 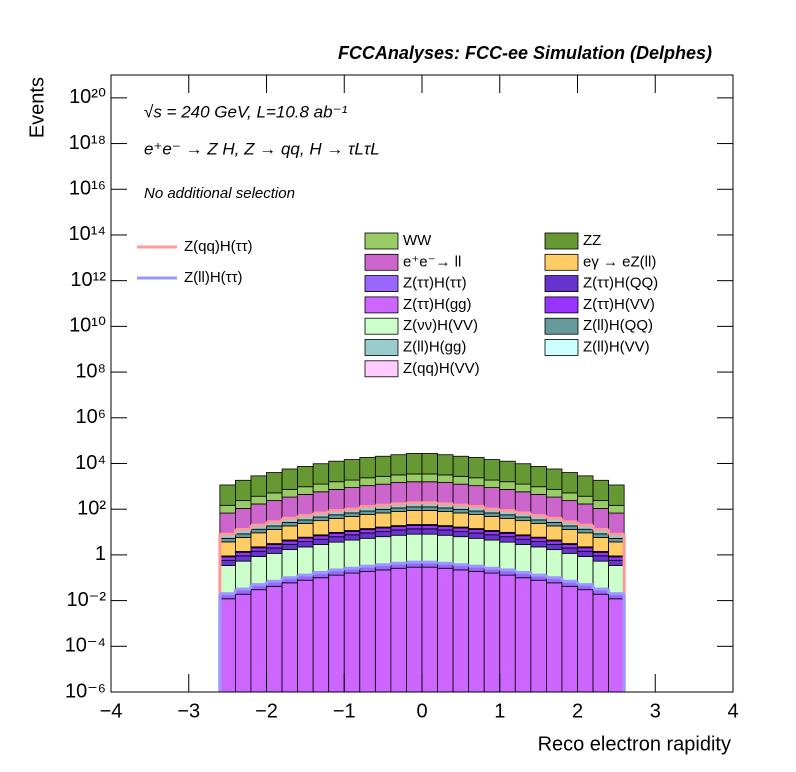 What do you see at coordinates (100, 554) in the screenshot?
I see `y-tick-label: 1` at bounding box center [100, 554].